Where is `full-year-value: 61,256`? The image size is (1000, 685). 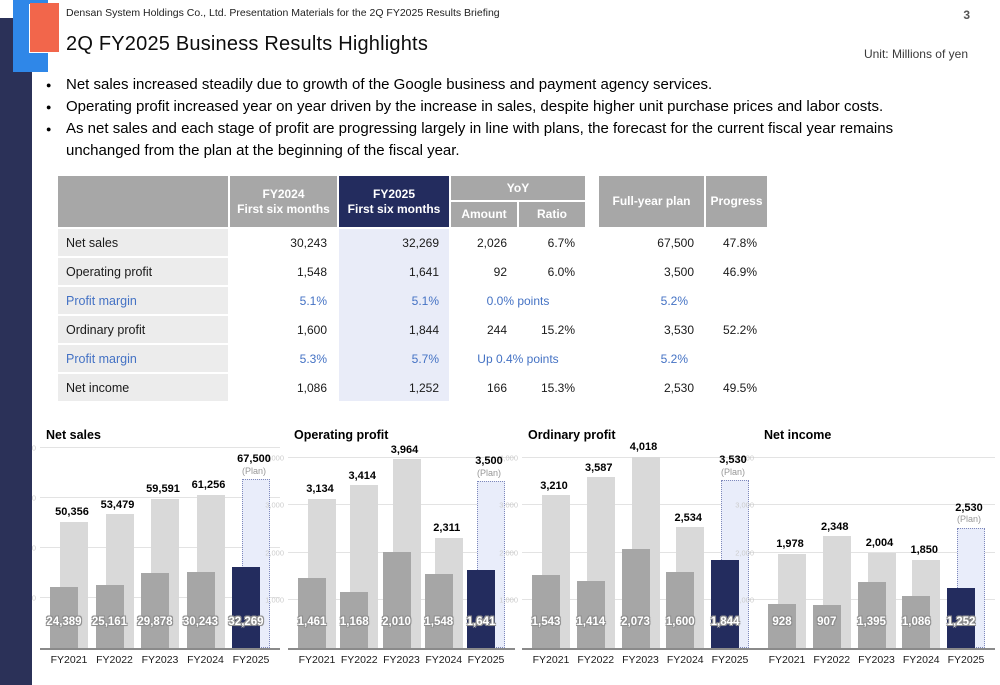
full-year-value: 61,256 is located at coordinates (208, 485).